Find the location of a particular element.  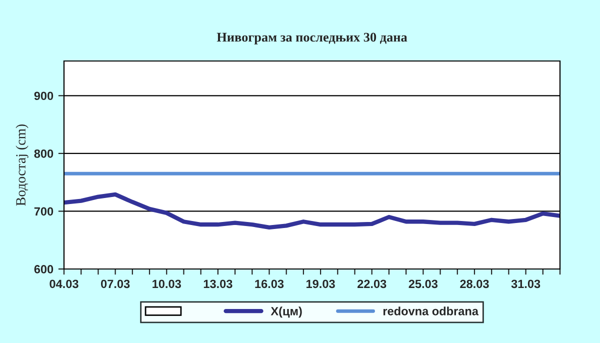

line-series is located at coordinates (312, 211).